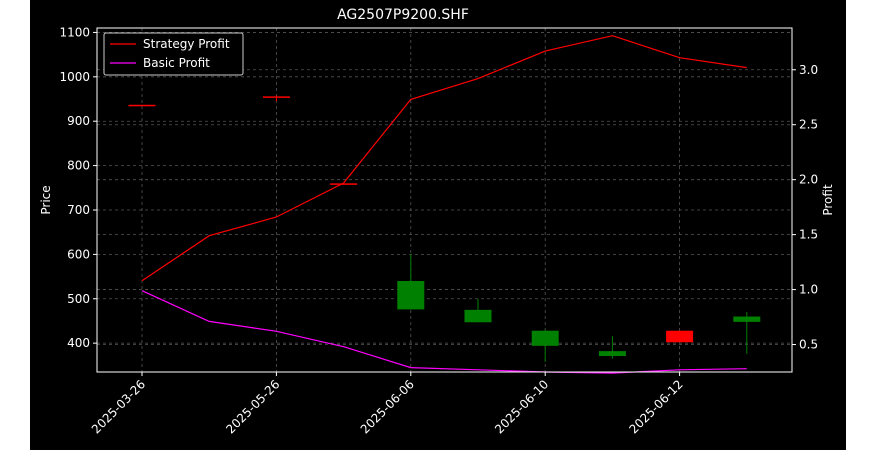 The width and height of the screenshot is (878, 450). I want to click on legend-label-basic: Basic Profit, so click(176, 63).